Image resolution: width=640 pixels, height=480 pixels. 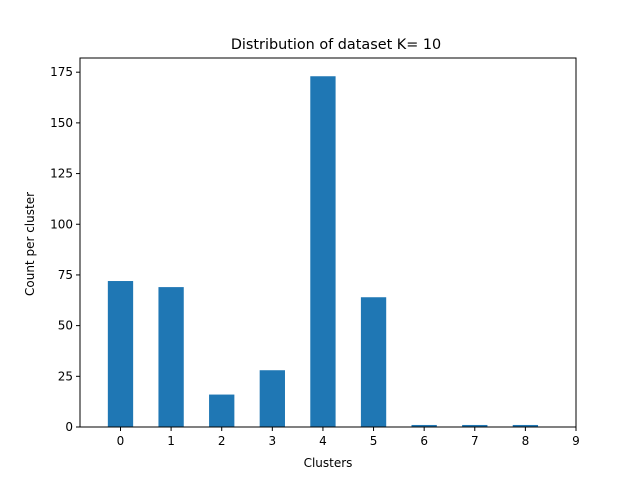 I want to click on x-tick-label-2: 2, so click(x=222, y=441).